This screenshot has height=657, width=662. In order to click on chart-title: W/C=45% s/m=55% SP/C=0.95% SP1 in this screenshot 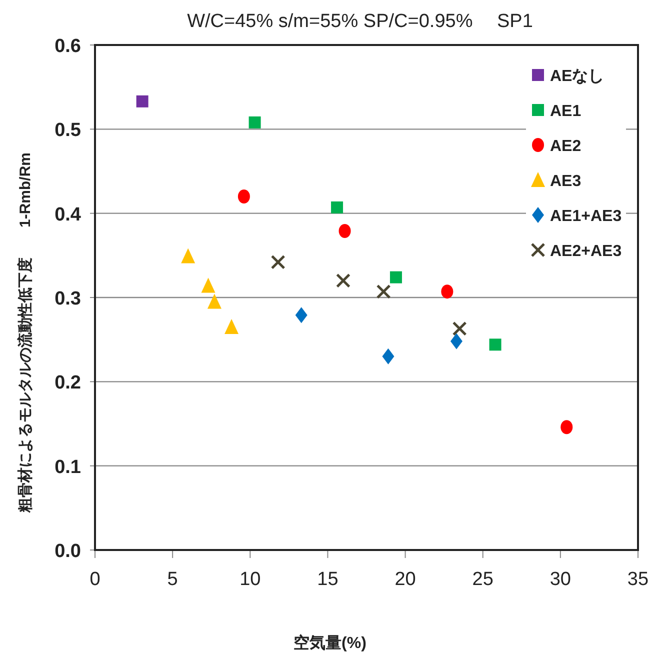, I will do `click(360, 21)`.